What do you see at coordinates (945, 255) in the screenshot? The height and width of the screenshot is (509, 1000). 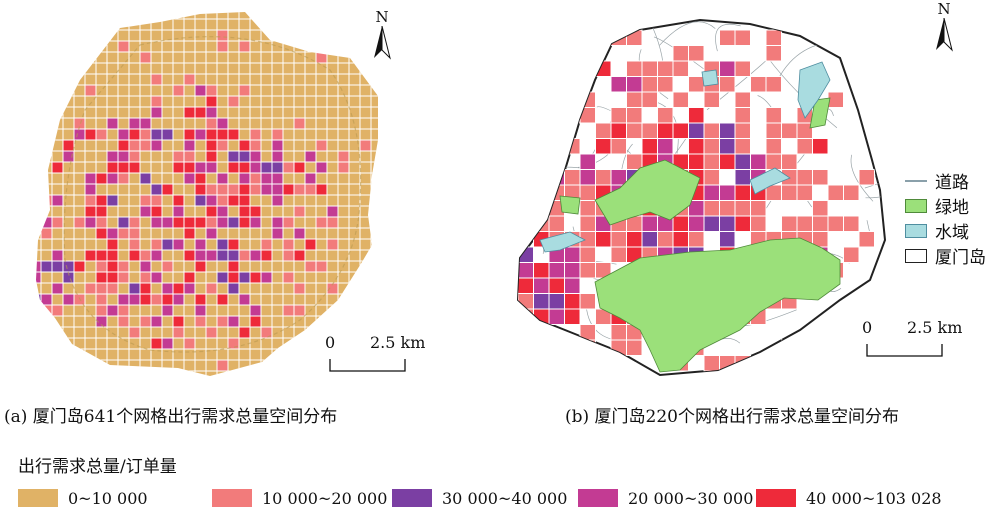 I see `map-legend-island: 厦门岛` at bounding box center [945, 255].